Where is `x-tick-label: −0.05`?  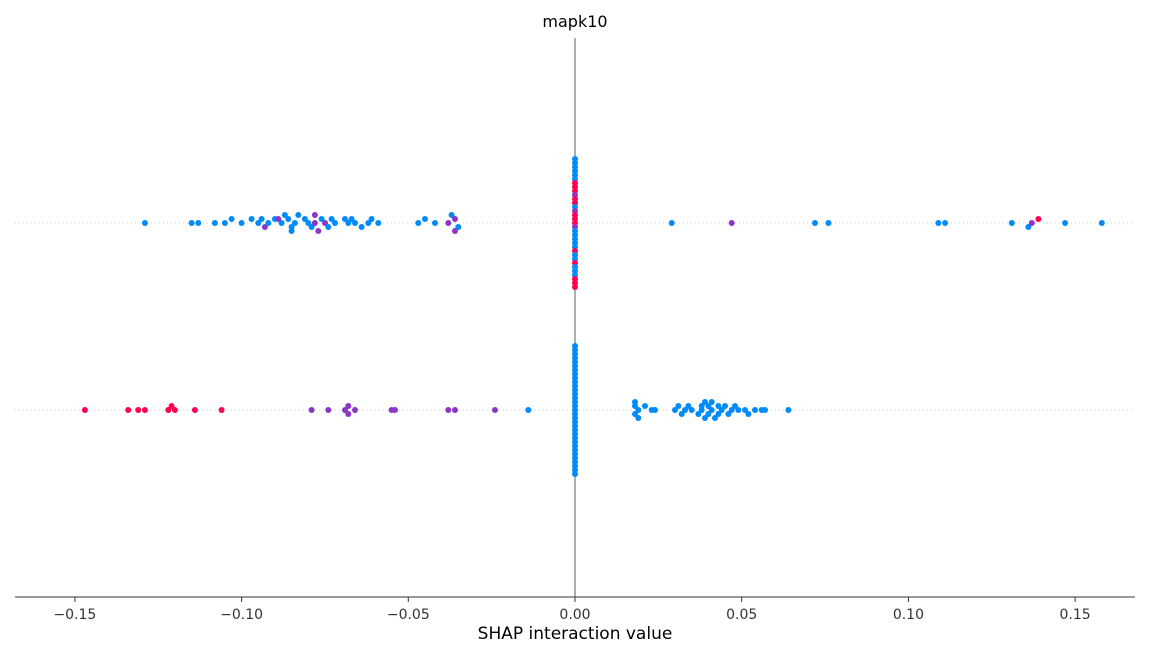
x-tick-label: −0.05 is located at coordinates (408, 615).